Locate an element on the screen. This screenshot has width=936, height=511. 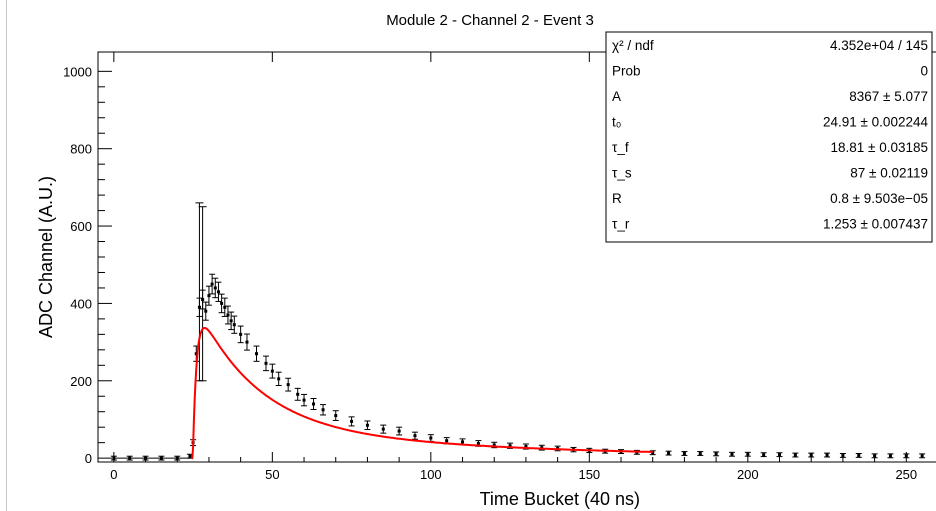
stat-value: 0.8 ± 9.503e−05 is located at coordinates (879, 198).